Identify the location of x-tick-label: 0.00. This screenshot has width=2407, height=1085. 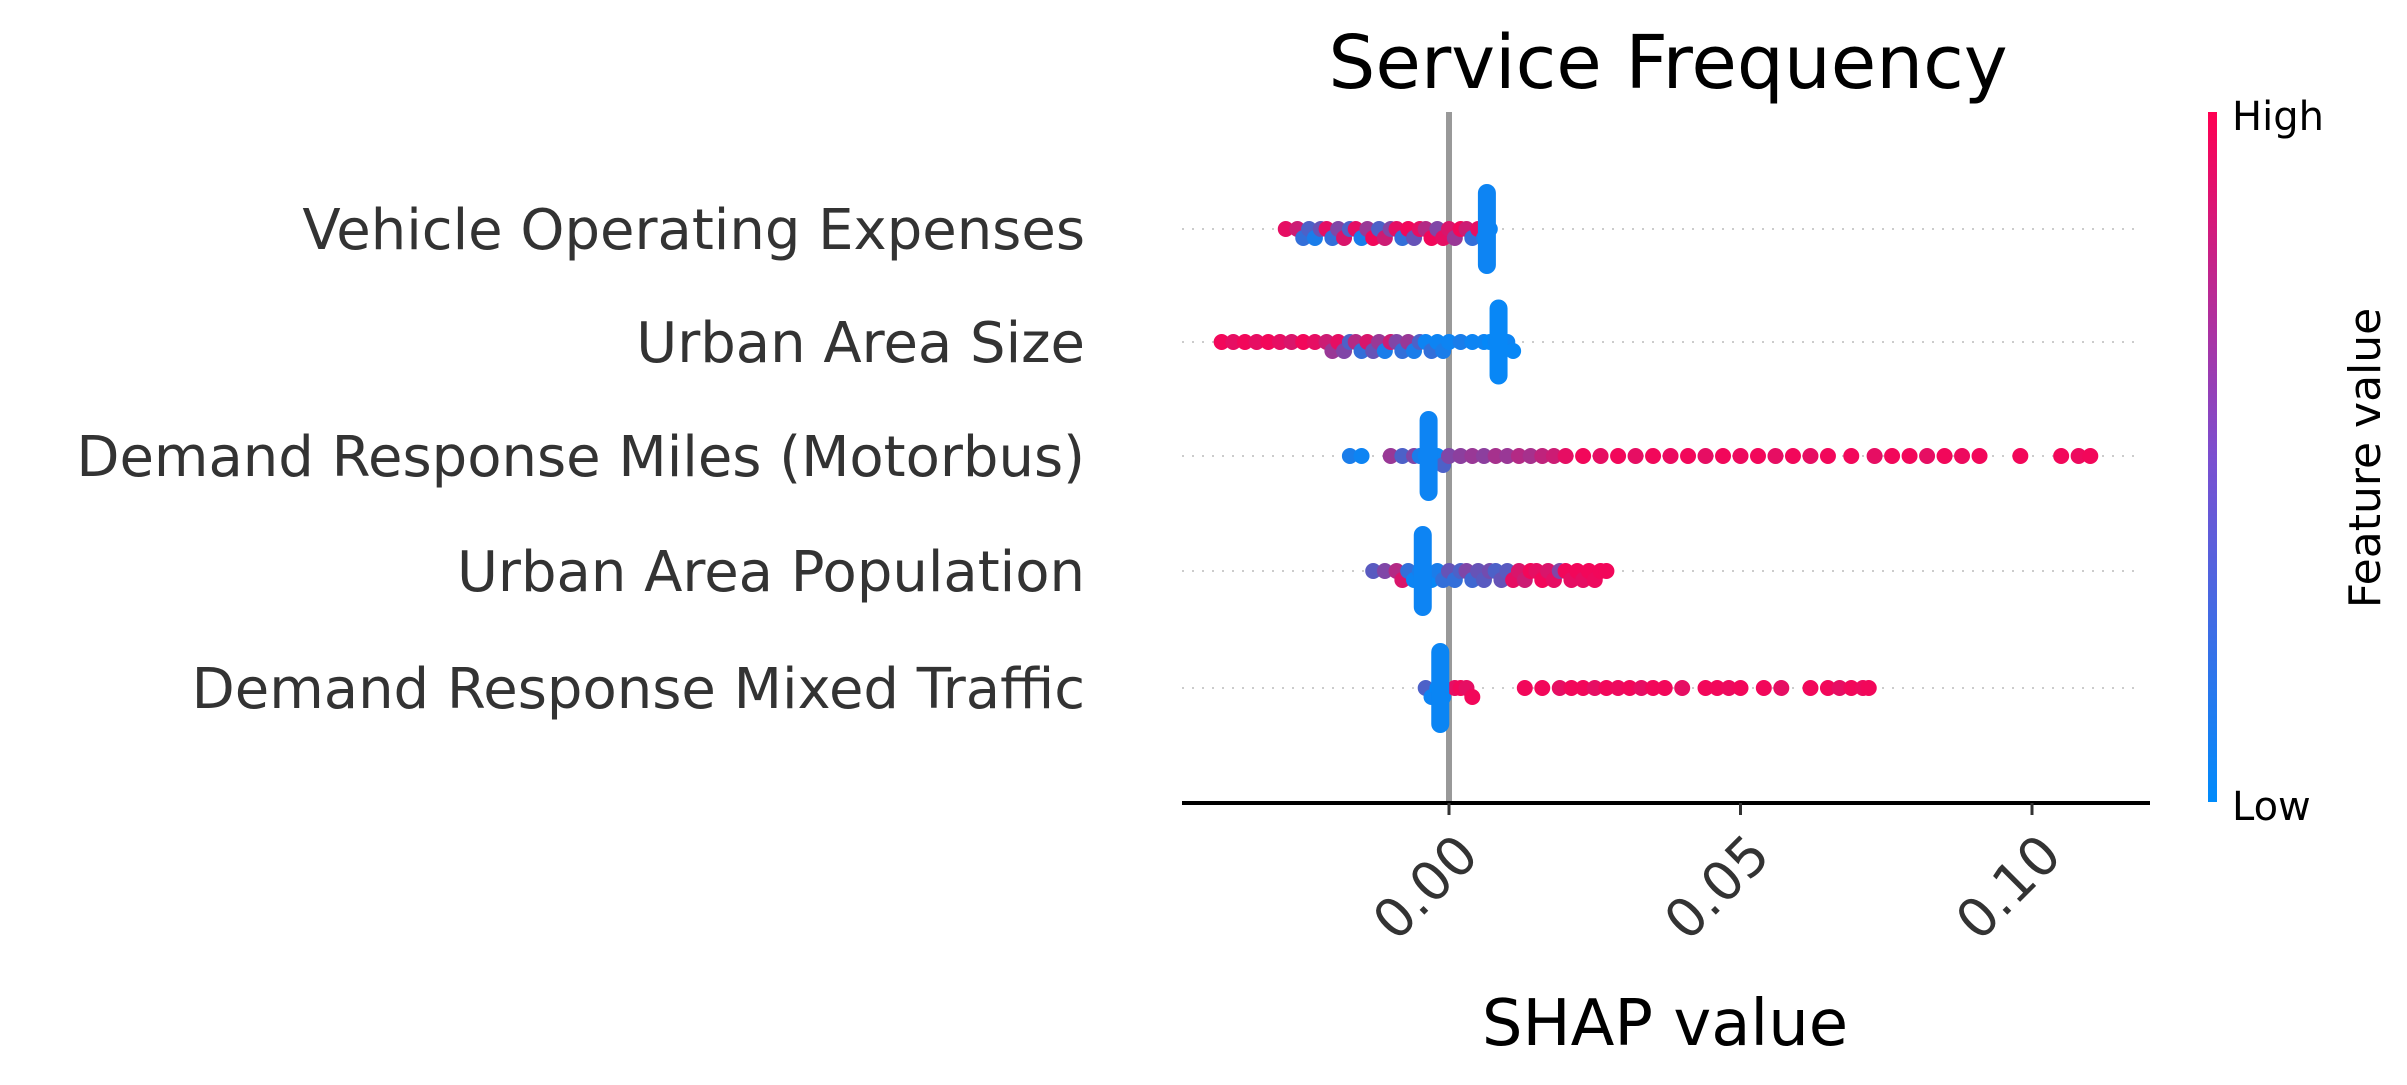
(1426, 888).